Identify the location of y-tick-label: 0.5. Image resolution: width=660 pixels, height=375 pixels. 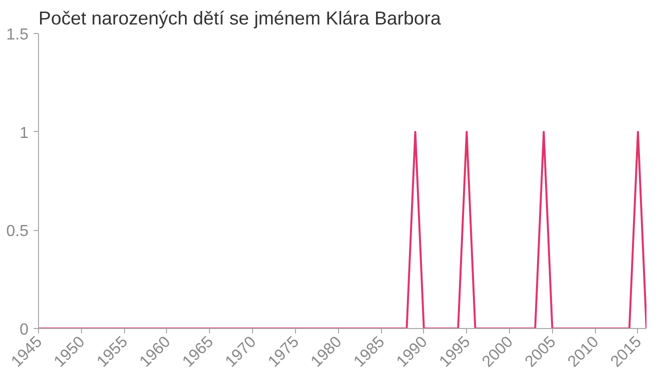
(17, 231).